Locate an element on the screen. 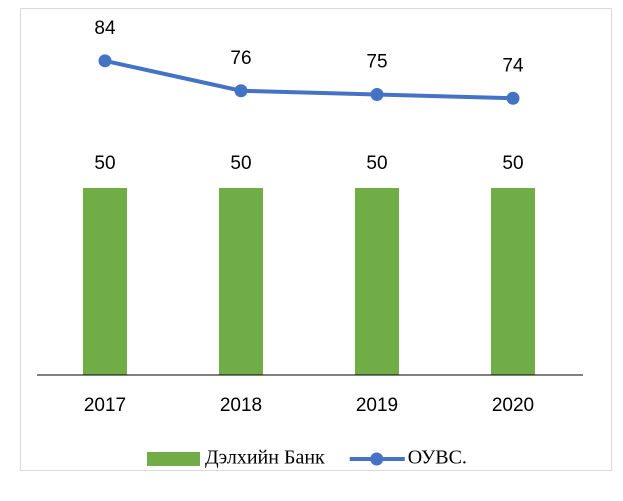 This screenshot has height=501, width=623. line is located at coordinates (309, 79).